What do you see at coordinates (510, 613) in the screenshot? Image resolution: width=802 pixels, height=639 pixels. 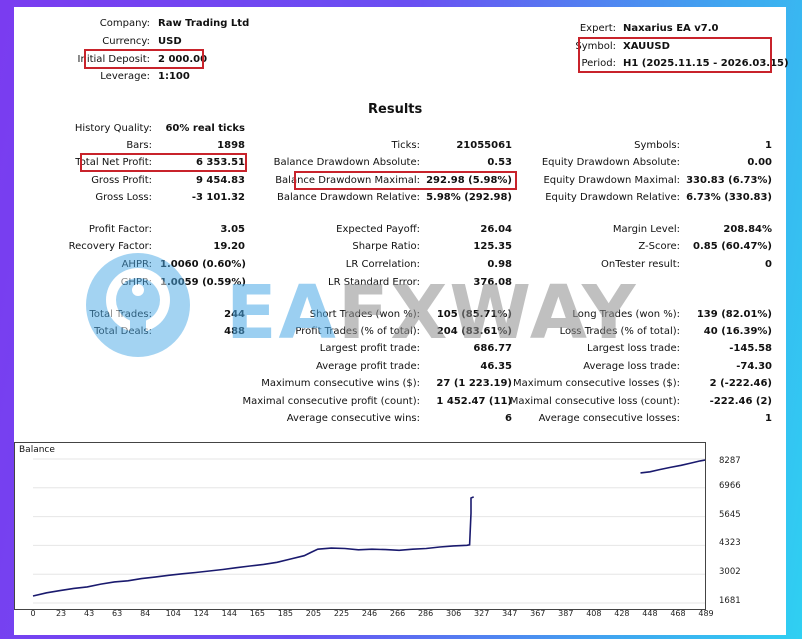 I see `x-tick-label: 347` at bounding box center [510, 613].